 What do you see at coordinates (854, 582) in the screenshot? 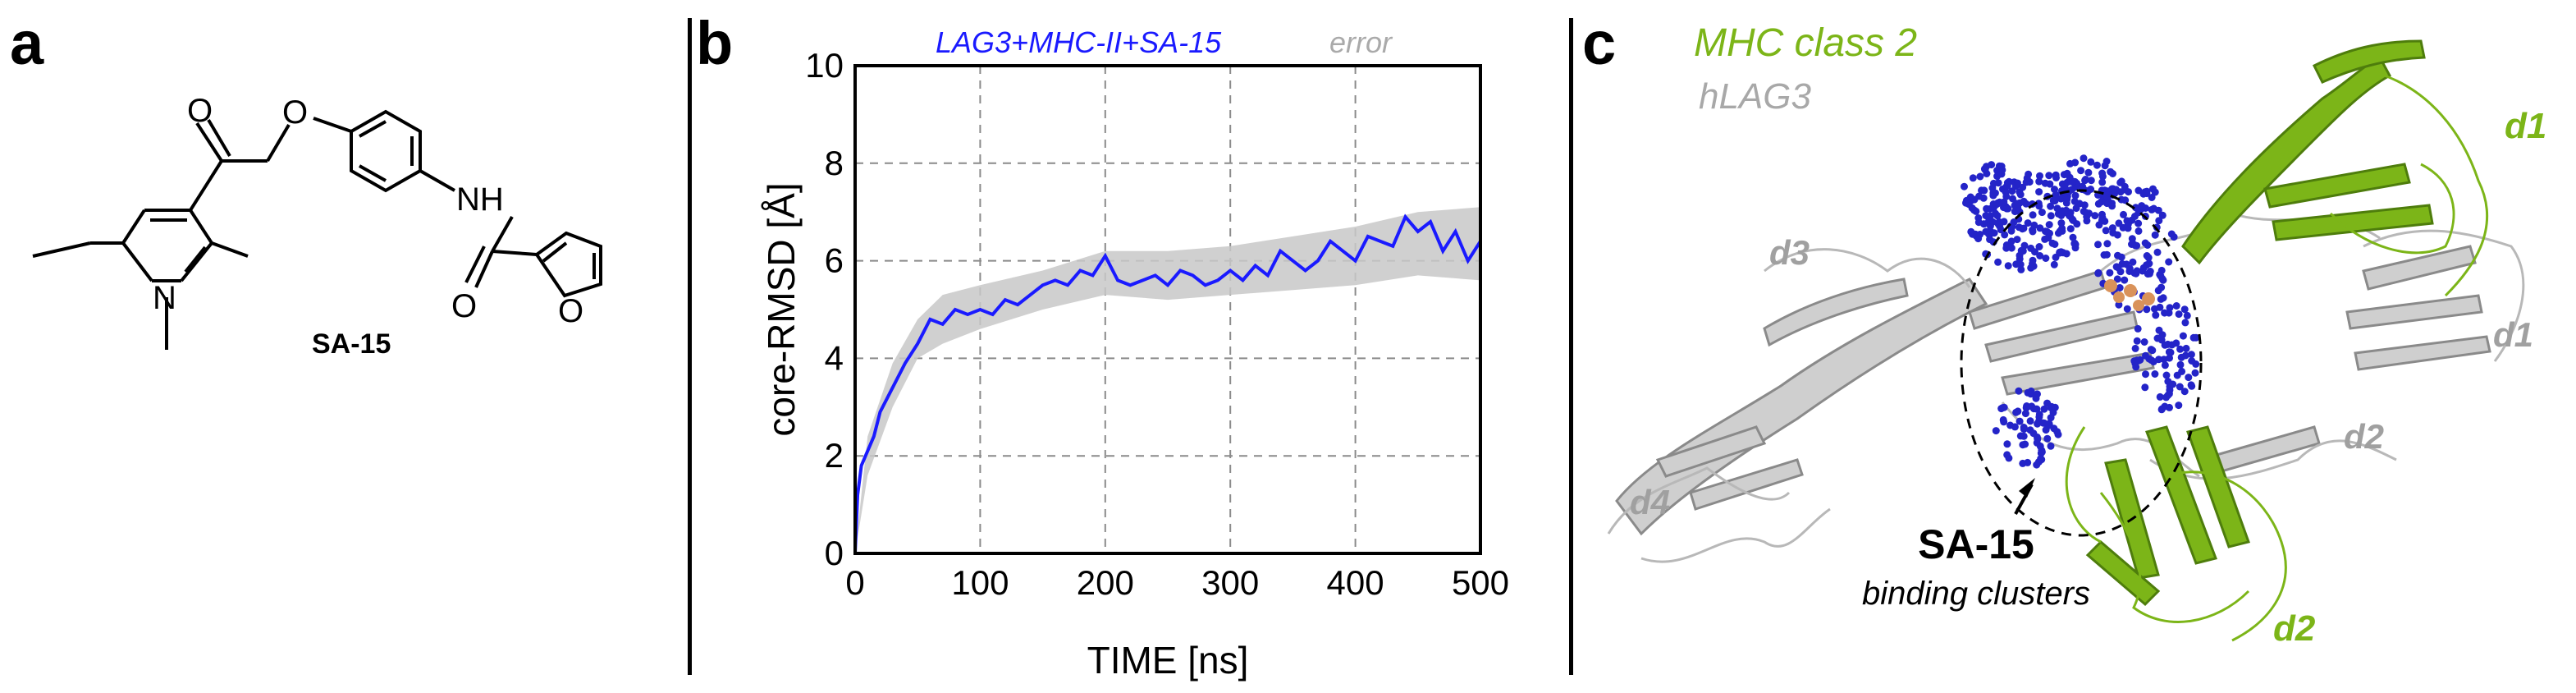
I see `x-tick-label: 0` at bounding box center [854, 582].